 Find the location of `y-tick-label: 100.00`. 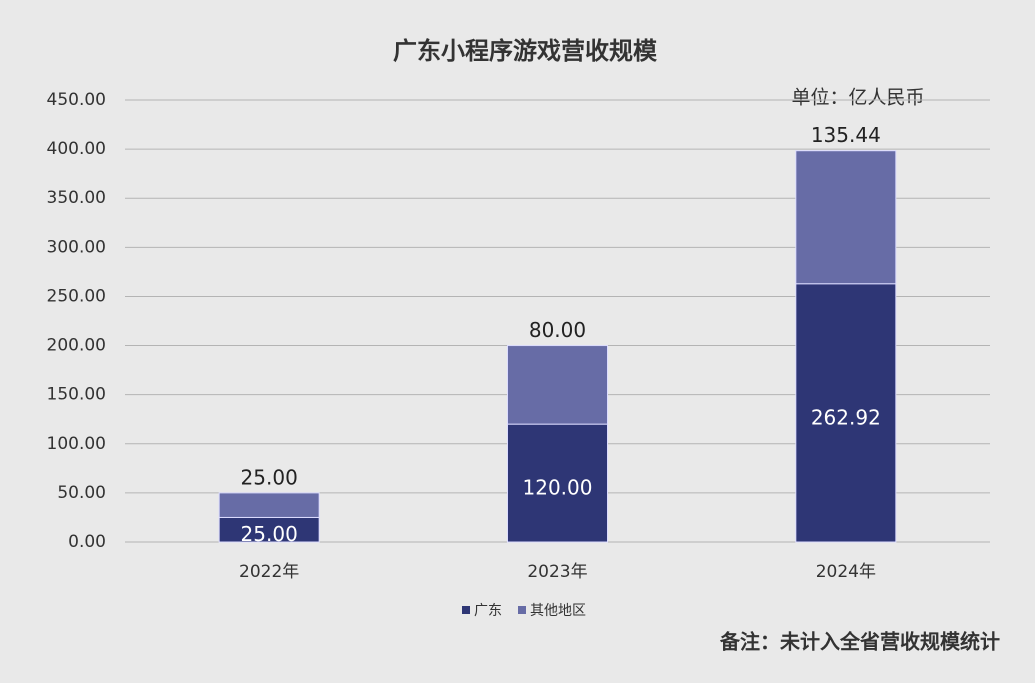

y-tick-label: 100.00 is located at coordinates (76, 444).